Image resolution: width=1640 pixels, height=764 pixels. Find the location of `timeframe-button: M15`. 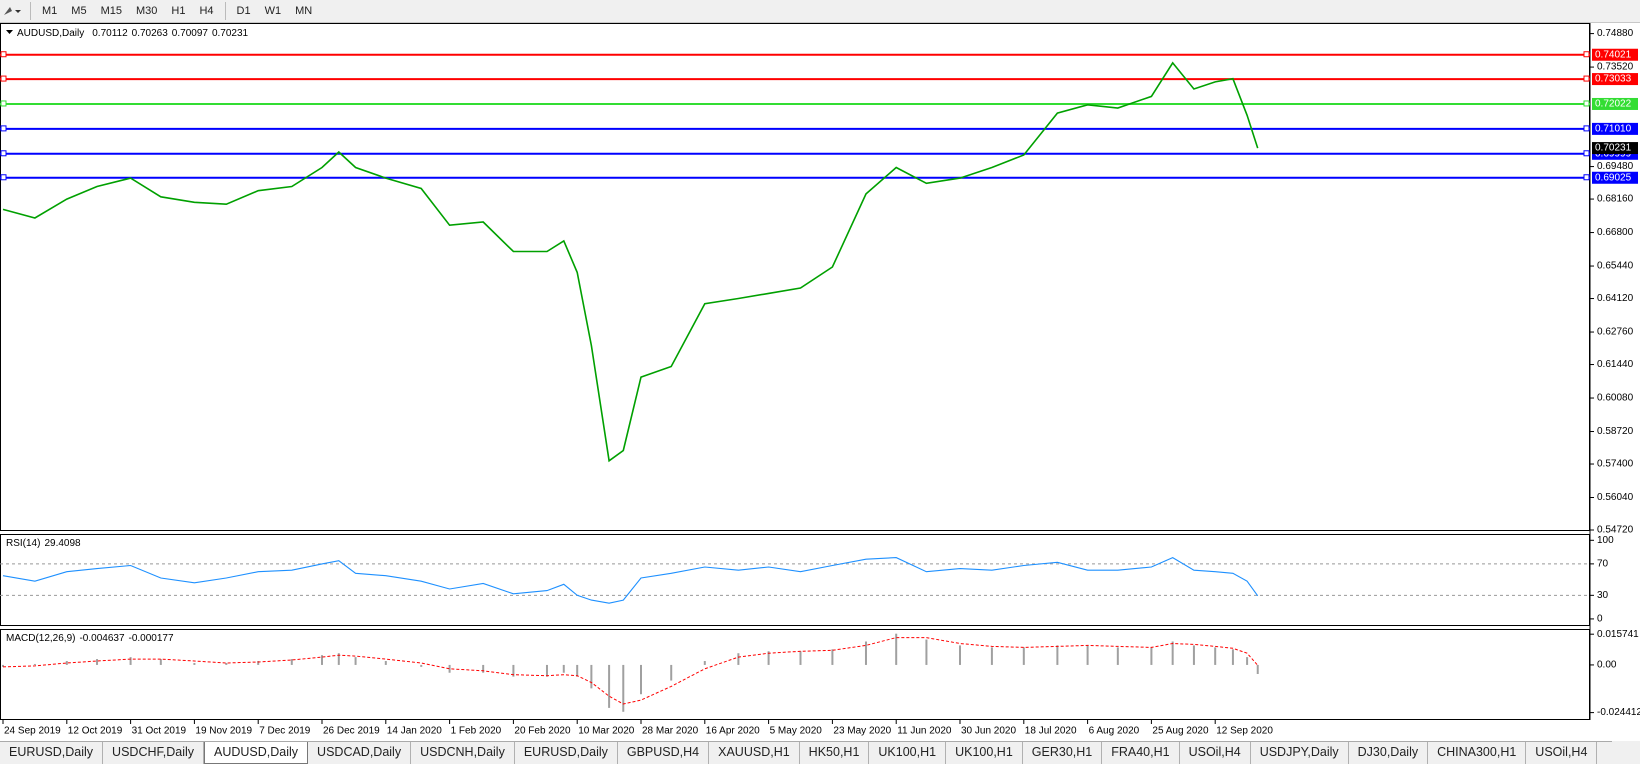

timeframe-button: M15 is located at coordinates (111, 11).